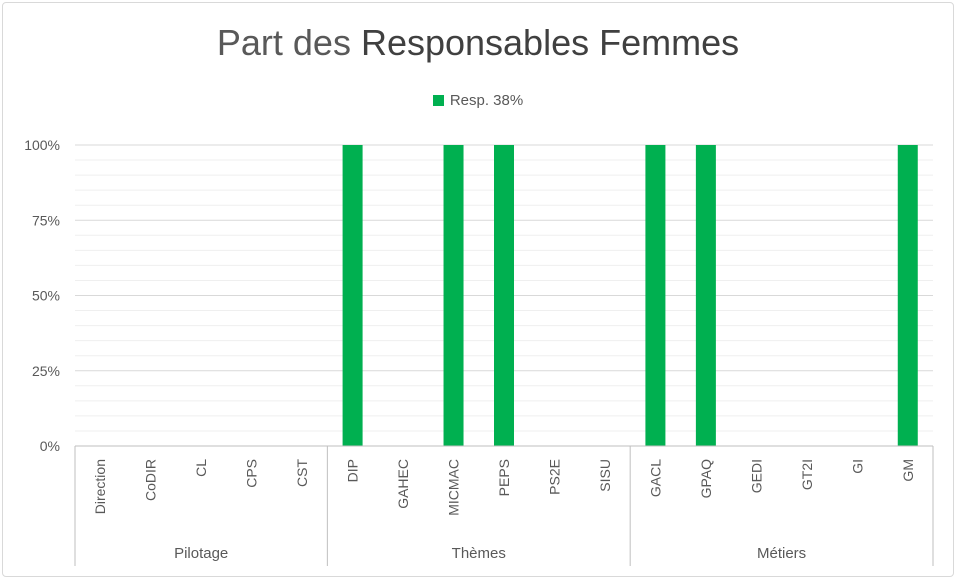 Image resolution: width=956 pixels, height=579 pixels. What do you see at coordinates (486, 100) in the screenshot?
I see `legend-label: Resp. 38%` at bounding box center [486, 100].